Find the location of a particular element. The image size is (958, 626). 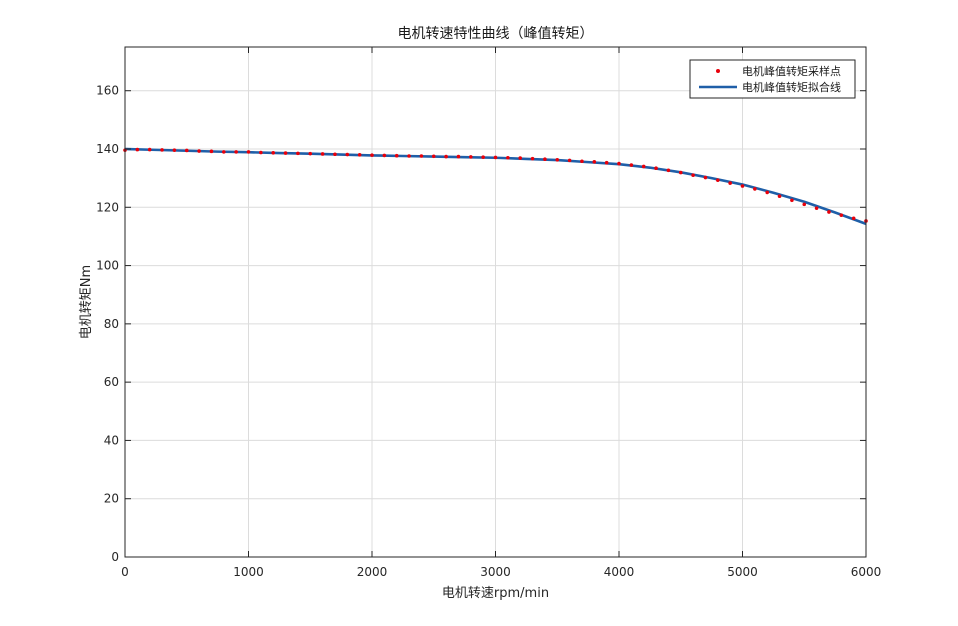

y-tick-label: 140 is located at coordinates (107, 149).